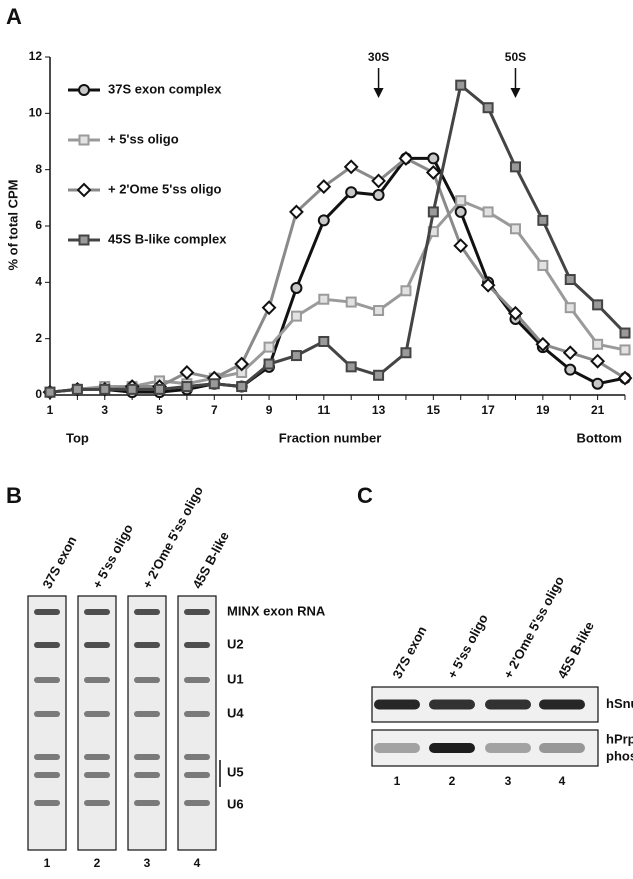 Image resolution: width=633 pixels, height=879 pixels. What do you see at coordinates (600, 437) in the screenshot?
I see `x-edge-label: Bottom` at bounding box center [600, 437].